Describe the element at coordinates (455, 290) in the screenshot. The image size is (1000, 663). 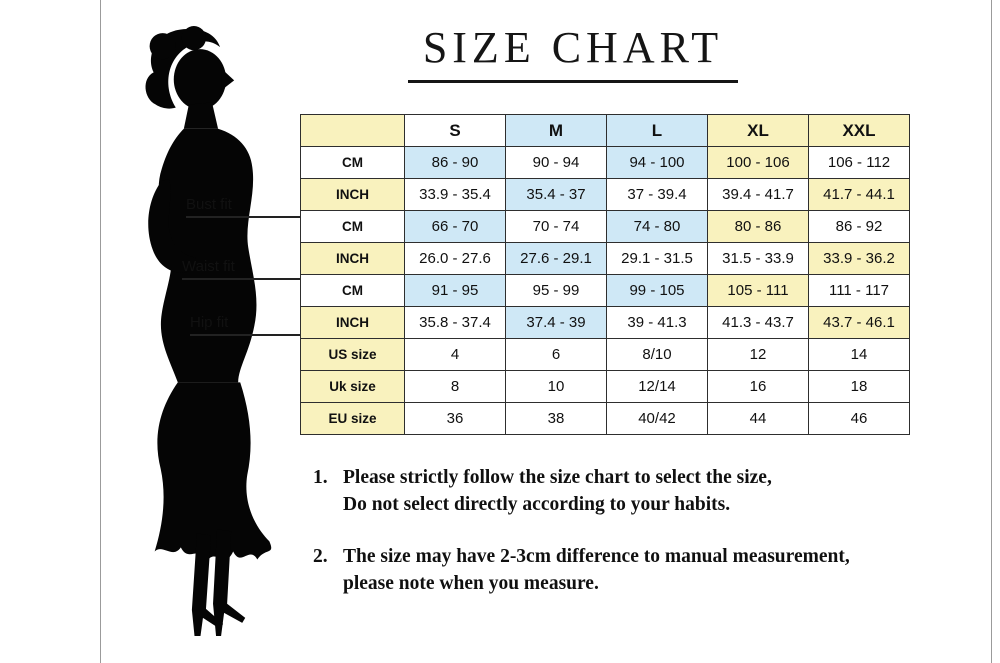
I see `size-value-cell: 91 - 95` at that location.